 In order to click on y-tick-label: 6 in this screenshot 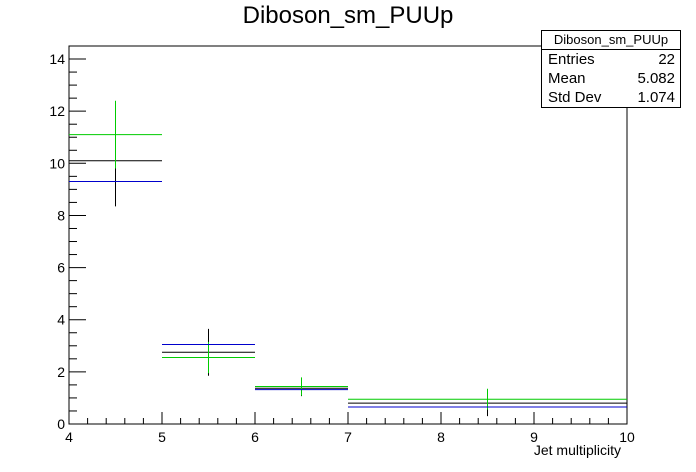, I will do `click(61, 268)`.